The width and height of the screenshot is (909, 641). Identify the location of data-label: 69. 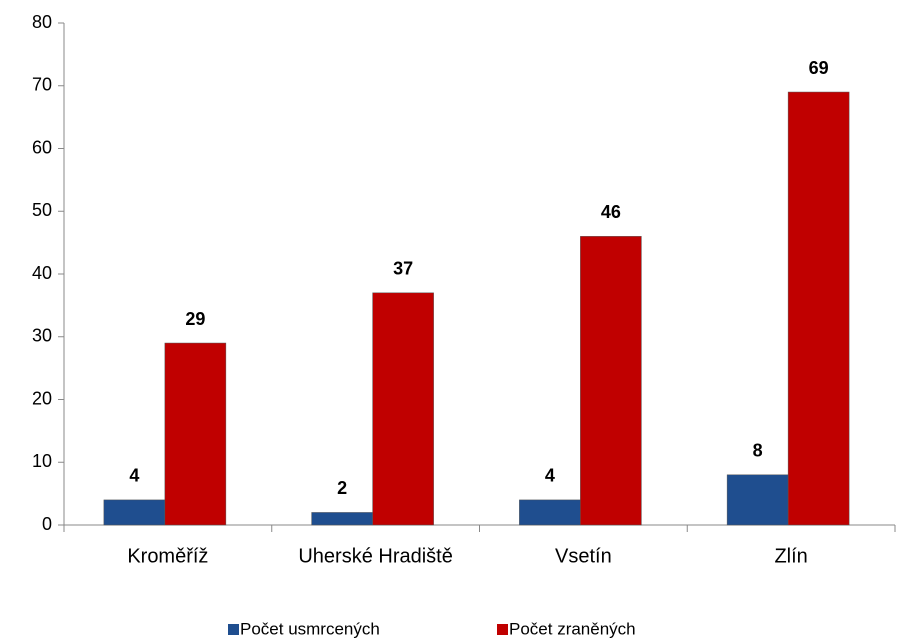
(819, 68).